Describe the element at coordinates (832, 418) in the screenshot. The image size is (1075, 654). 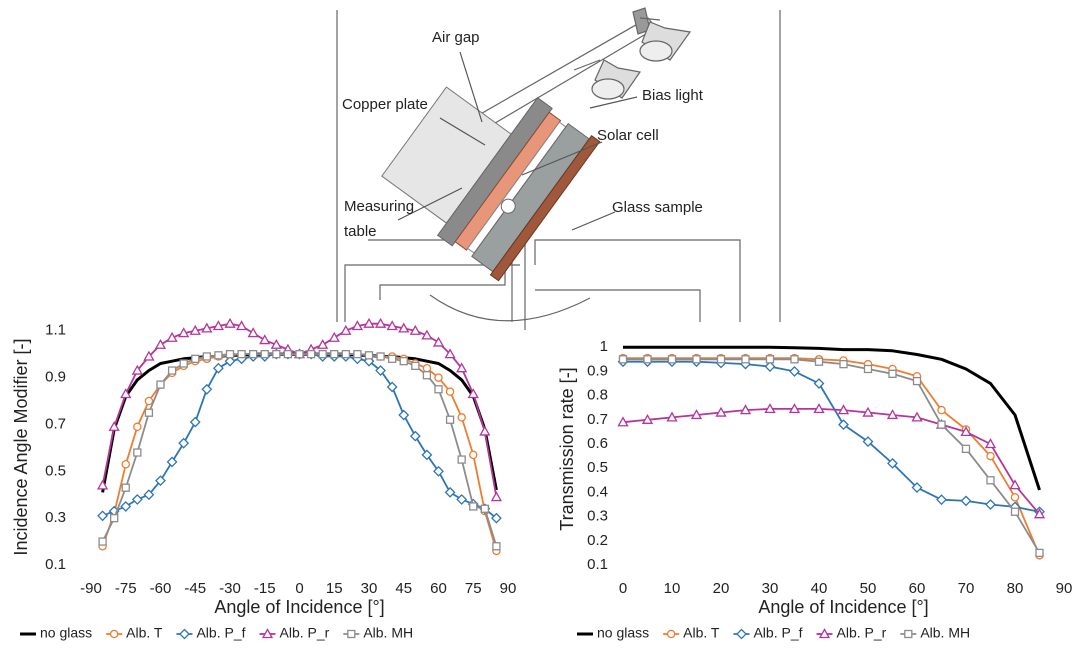
I see `series-line` at that location.